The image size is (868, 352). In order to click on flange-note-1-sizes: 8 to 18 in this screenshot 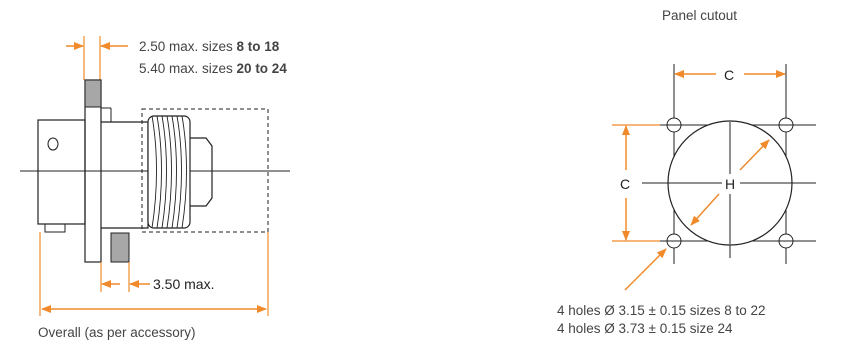, I will do `click(258, 46)`.